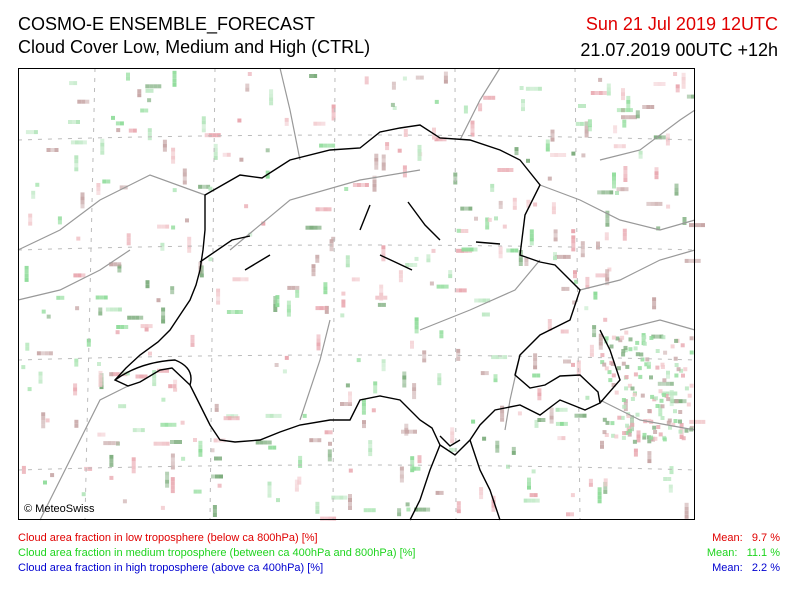  What do you see at coordinates (722, 553) in the screenshot?
I see `mean-label: Mean:` at bounding box center [722, 553].